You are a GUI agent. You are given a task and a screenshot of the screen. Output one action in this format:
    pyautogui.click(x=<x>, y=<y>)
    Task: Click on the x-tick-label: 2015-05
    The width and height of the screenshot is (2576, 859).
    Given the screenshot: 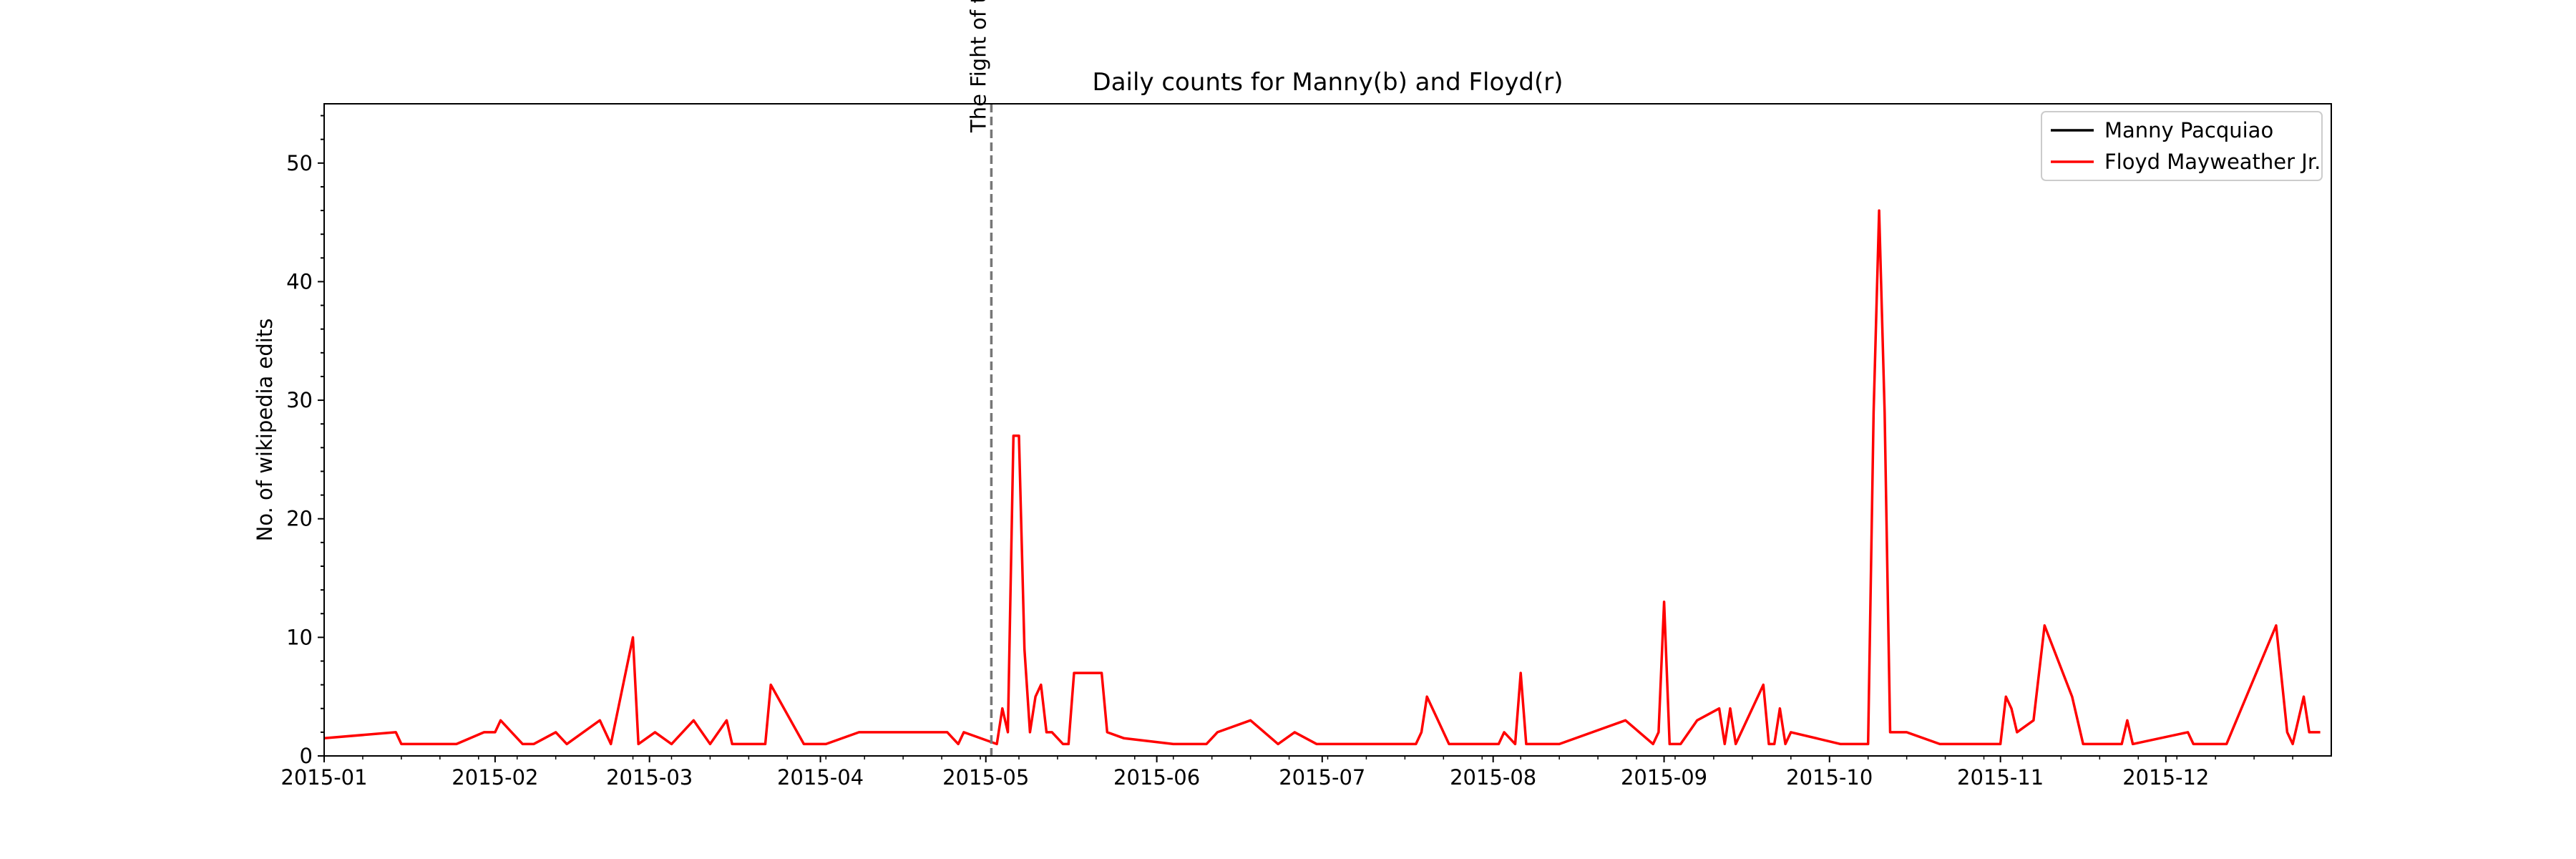 What is the action you would take?
    pyautogui.click(x=985, y=777)
    